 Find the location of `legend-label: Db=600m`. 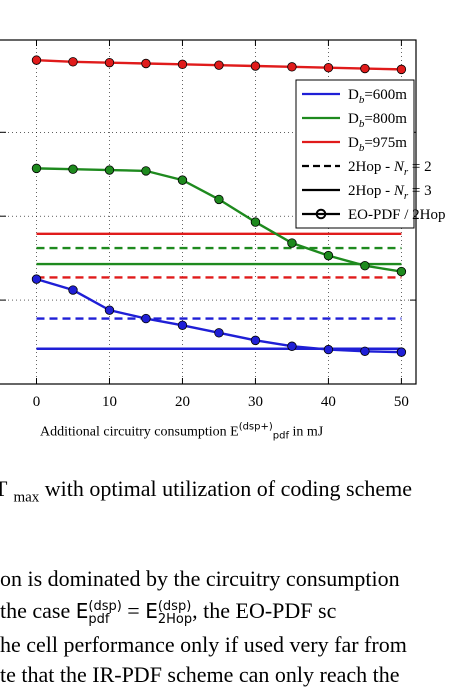

legend-label: Db=600m is located at coordinates (377, 96).